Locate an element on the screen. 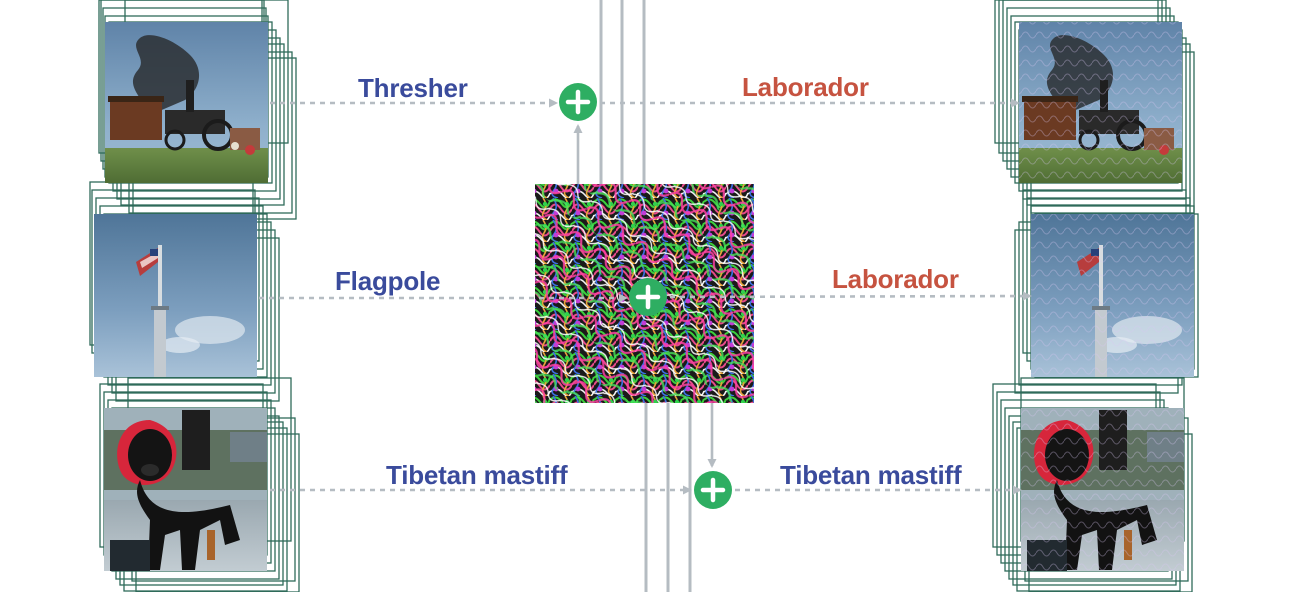  flagpole-photo is located at coordinates (175, 295).